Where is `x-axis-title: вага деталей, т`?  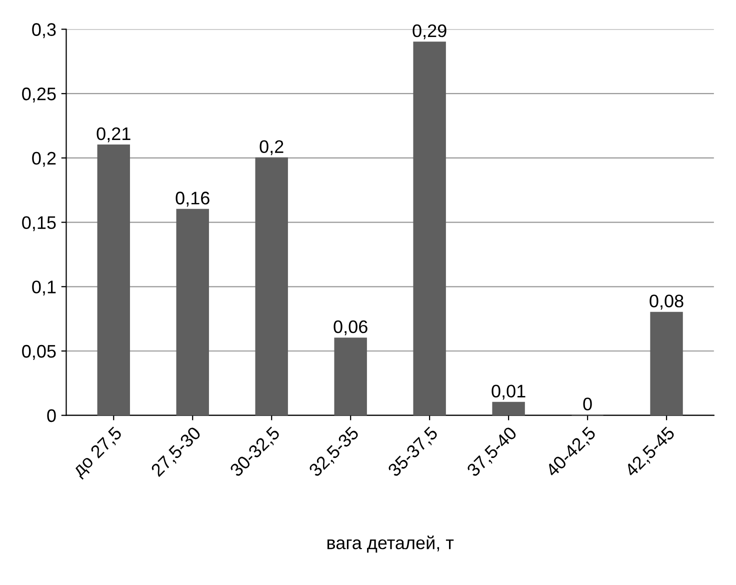
x-axis-title: вага деталей, т is located at coordinates (390, 544).